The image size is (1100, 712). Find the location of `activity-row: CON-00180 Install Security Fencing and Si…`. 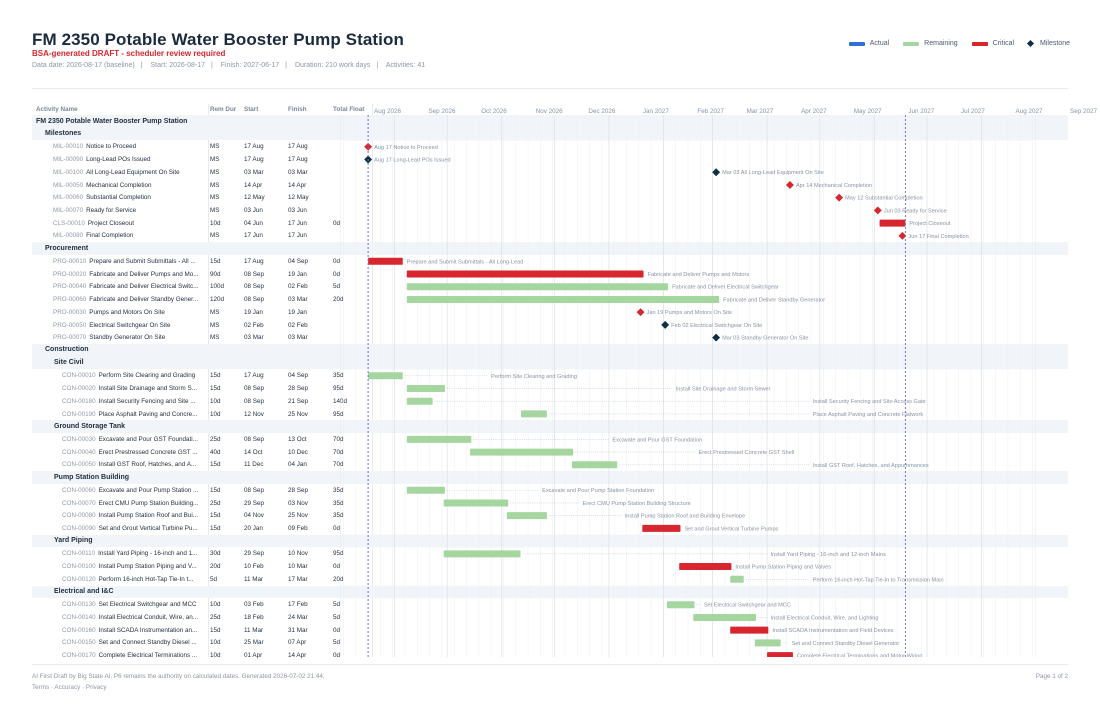

activity-row: CON-00180 Install Security Fencing and Si… is located at coordinates (550, 401).